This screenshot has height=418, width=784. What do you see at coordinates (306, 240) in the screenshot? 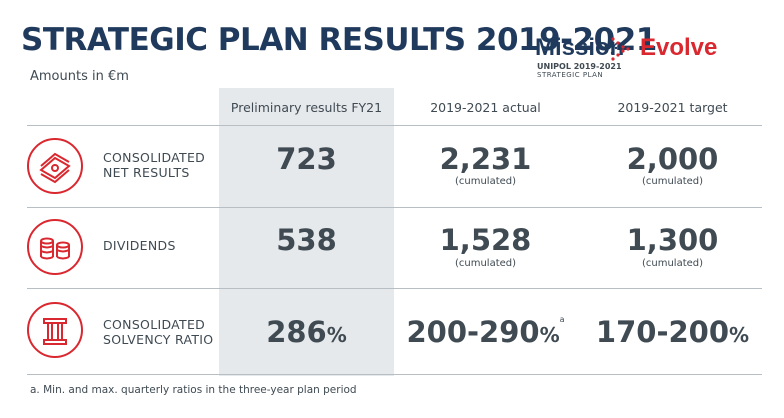
I see `prelim-dividends: 538` at bounding box center [306, 240].